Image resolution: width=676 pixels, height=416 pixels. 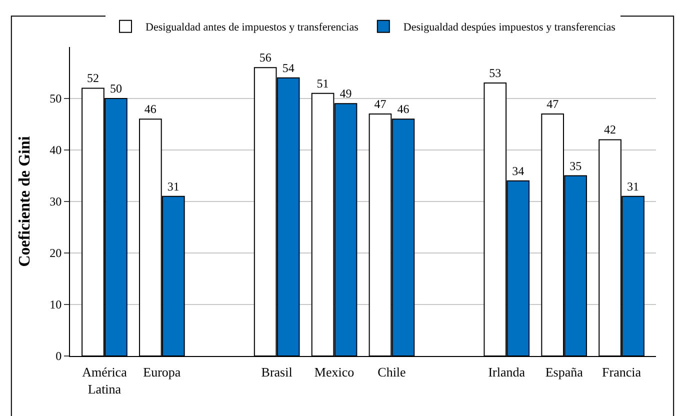 I want to click on data-label: 50, so click(x=116, y=89).